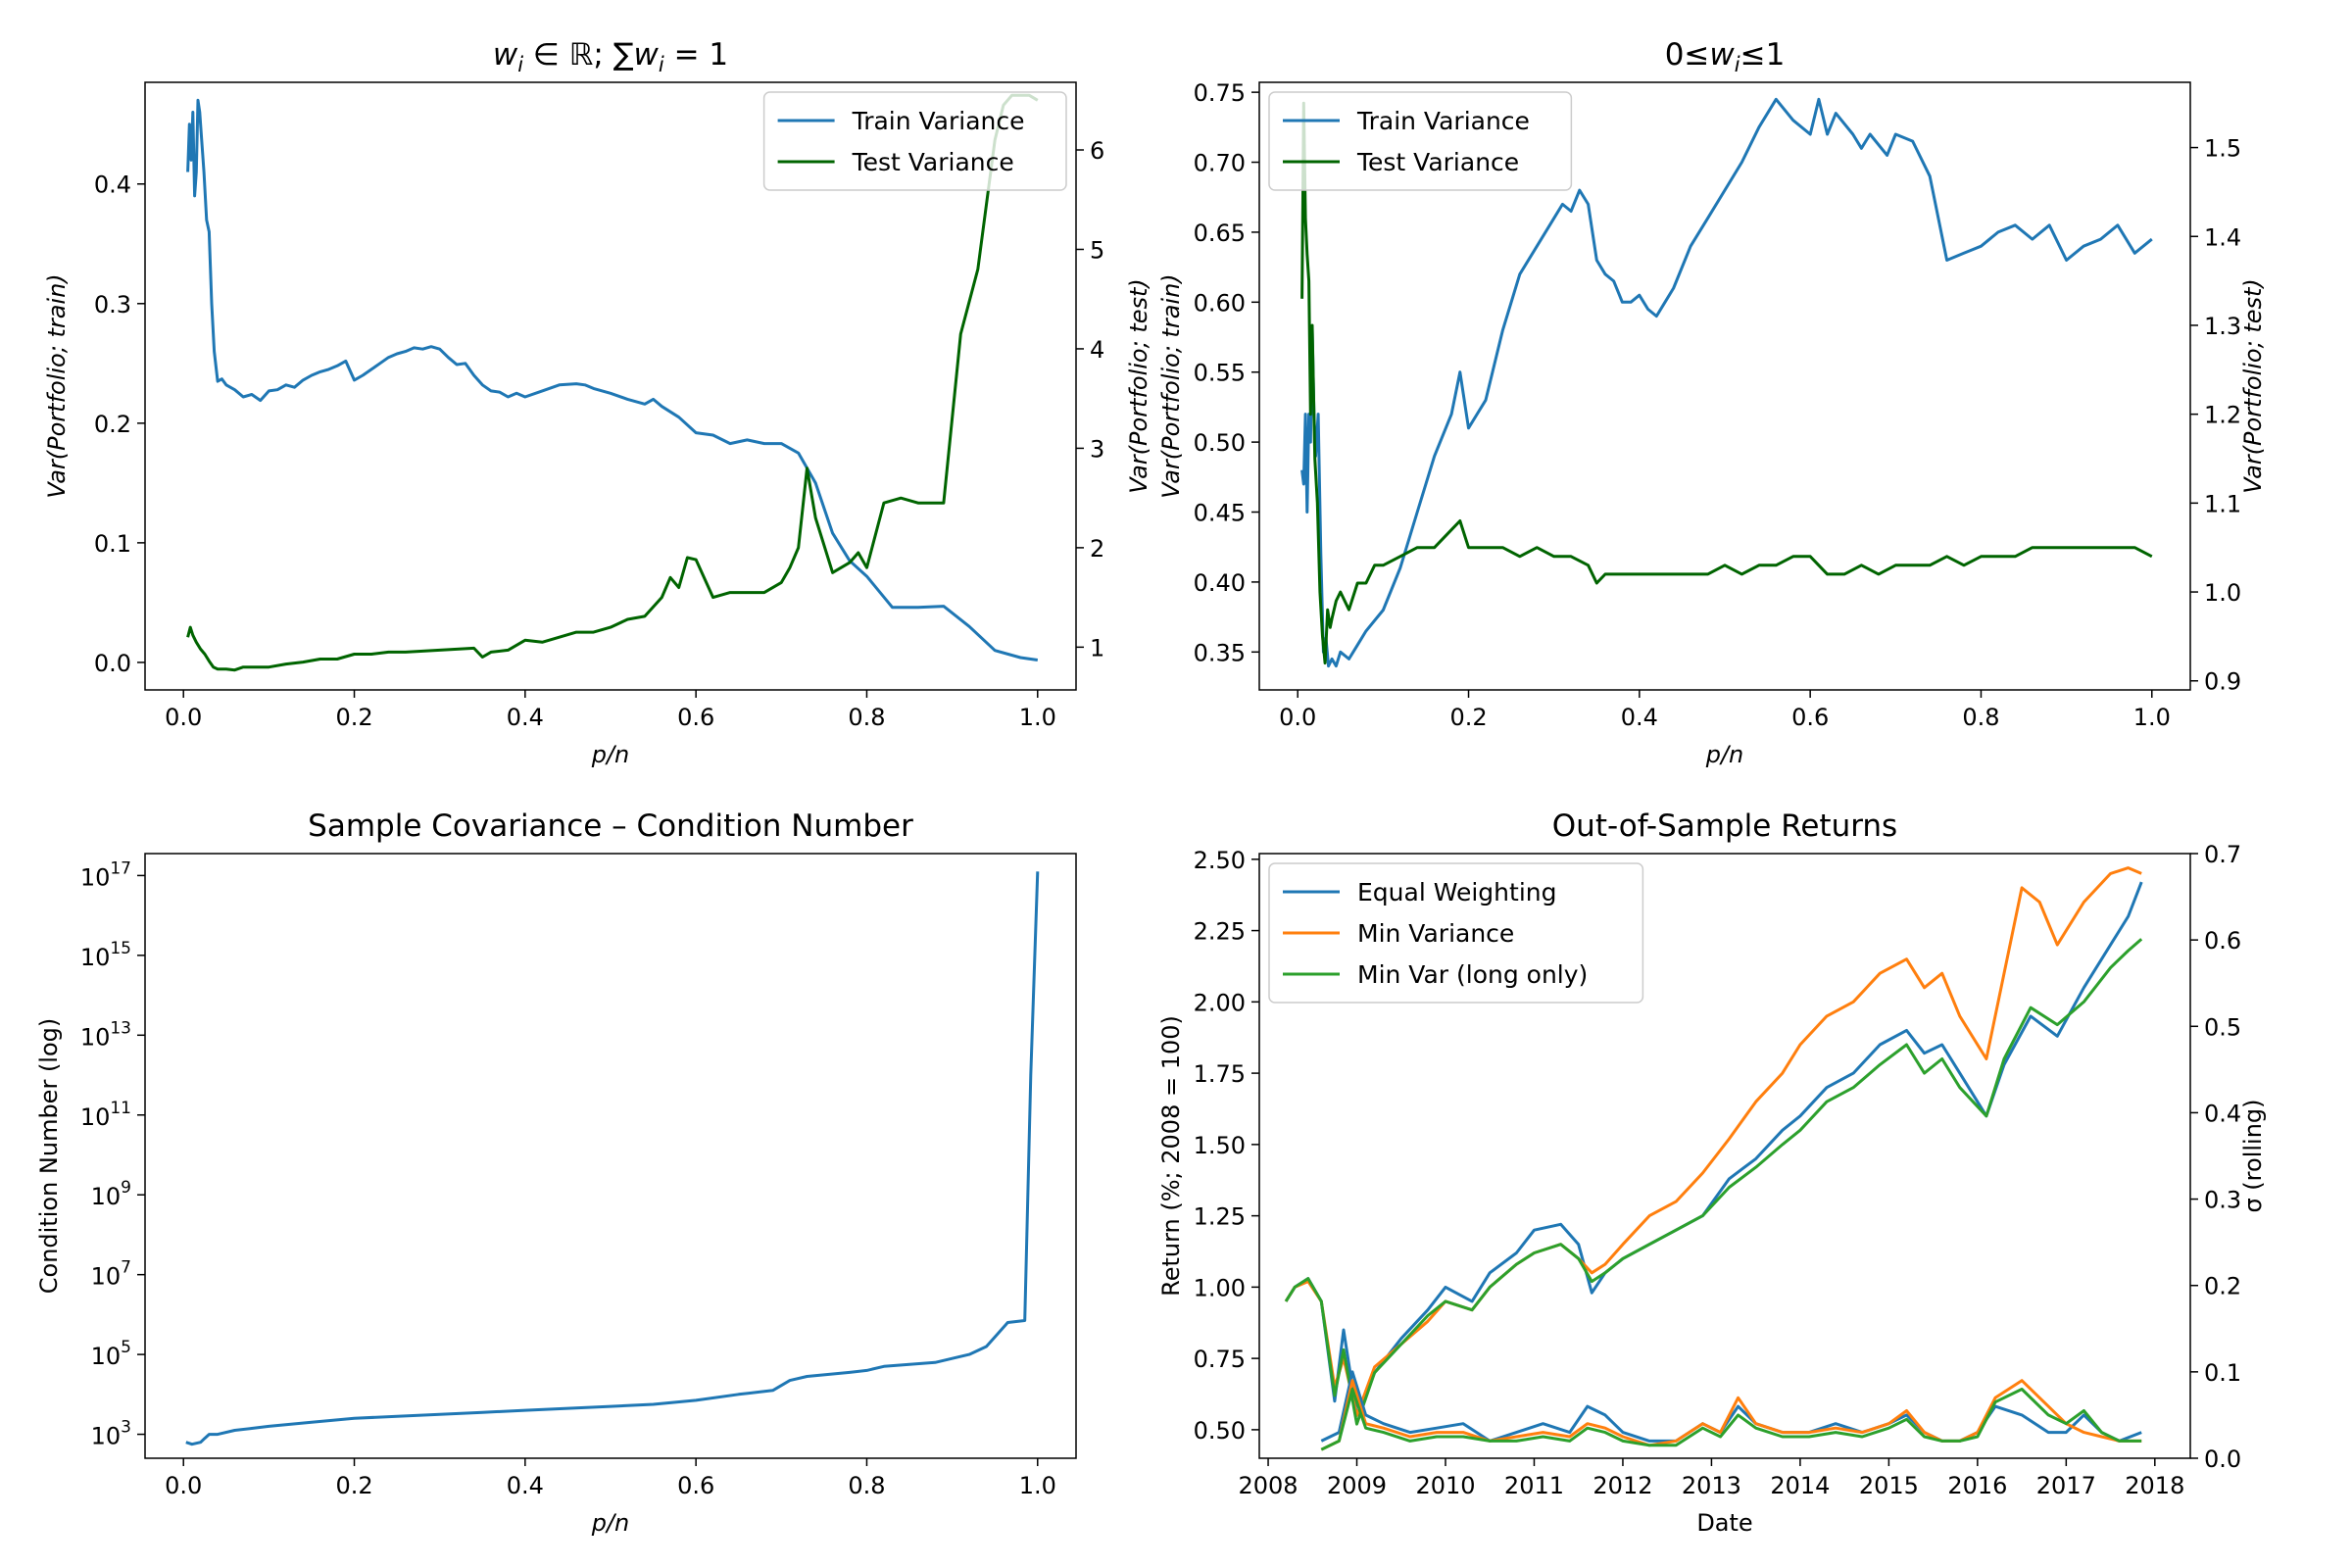 The width and height of the screenshot is (2352, 1568). I want to click on x-tick-label: 2015, so click(1889, 1485).